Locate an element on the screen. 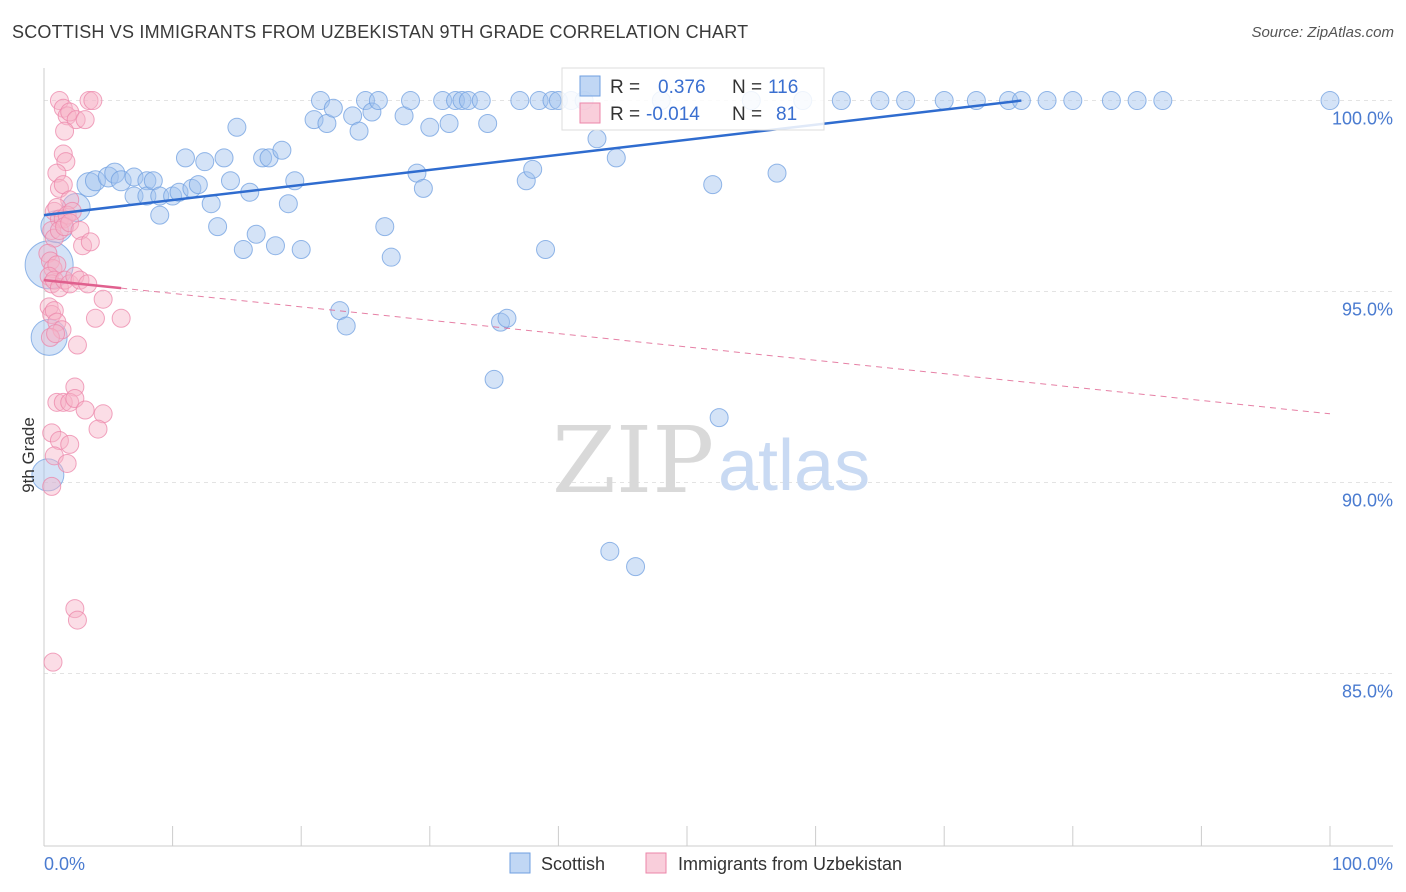 The image size is (1406, 892). y-tick-label: 85.0% is located at coordinates (1367, 692).